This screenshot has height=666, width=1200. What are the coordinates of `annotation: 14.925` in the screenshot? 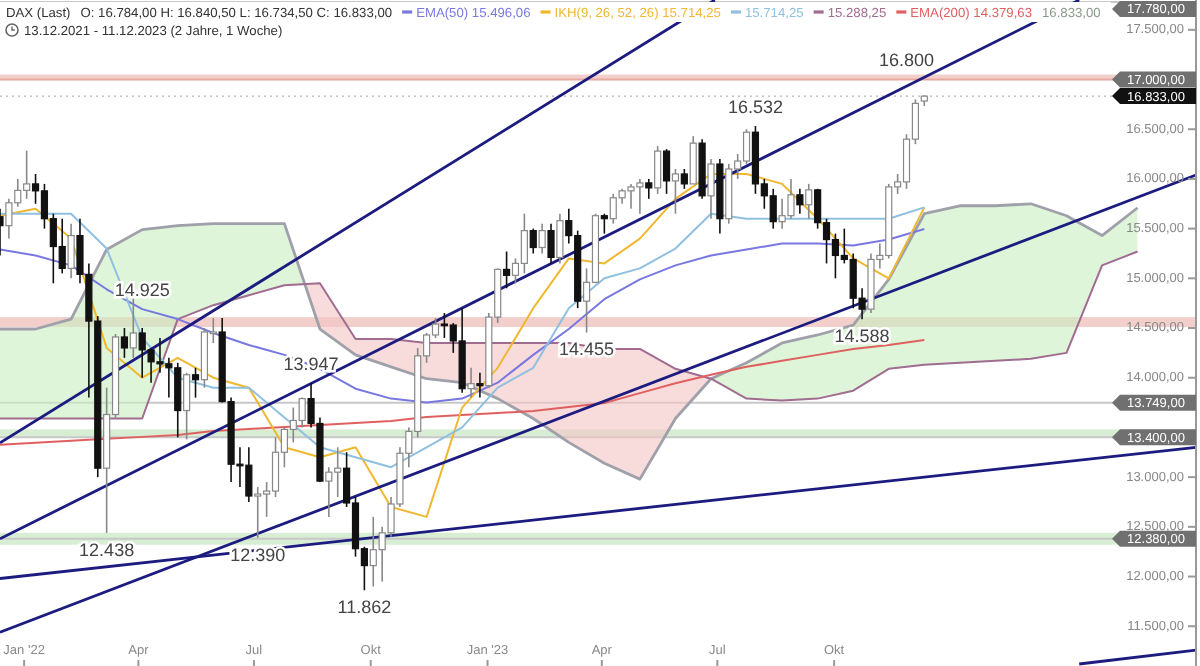 It's located at (142, 289).